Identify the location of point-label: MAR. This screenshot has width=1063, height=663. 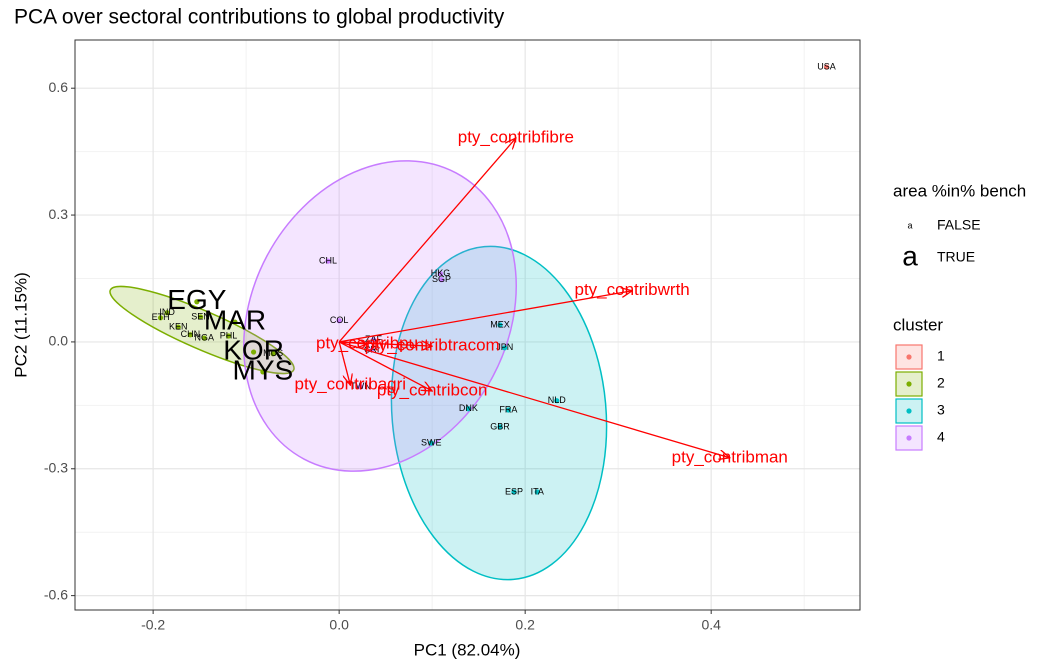
(235, 319).